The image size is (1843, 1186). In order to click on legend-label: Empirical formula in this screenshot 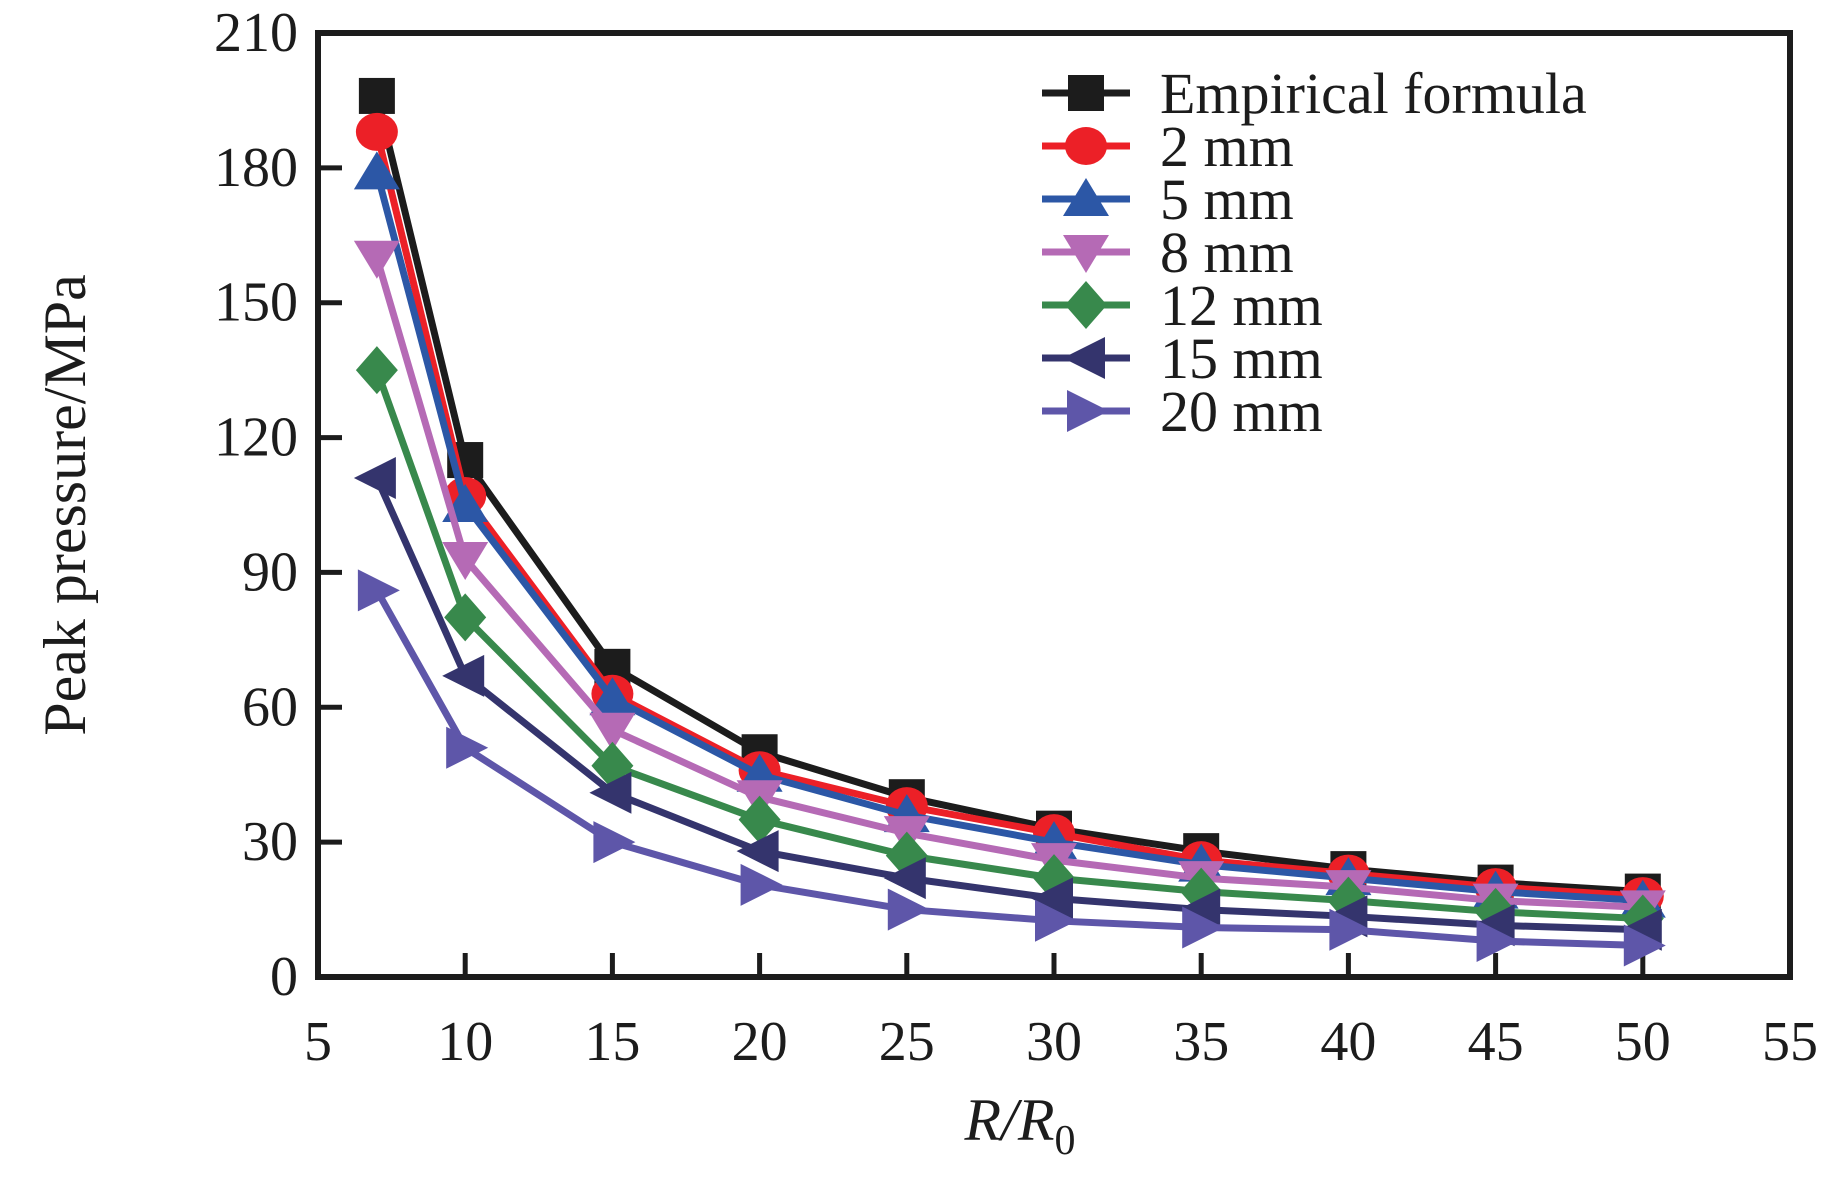, I will do `click(1373, 93)`.